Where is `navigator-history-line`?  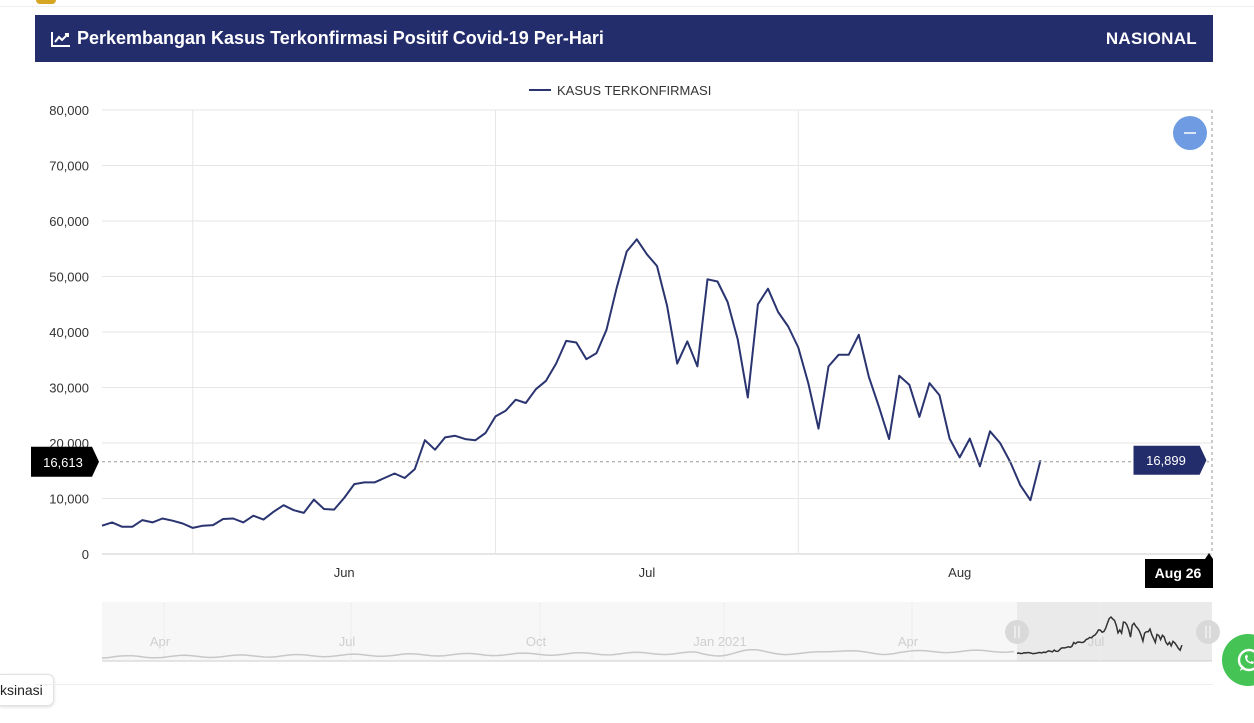
navigator-history-line is located at coordinates (558, 653).